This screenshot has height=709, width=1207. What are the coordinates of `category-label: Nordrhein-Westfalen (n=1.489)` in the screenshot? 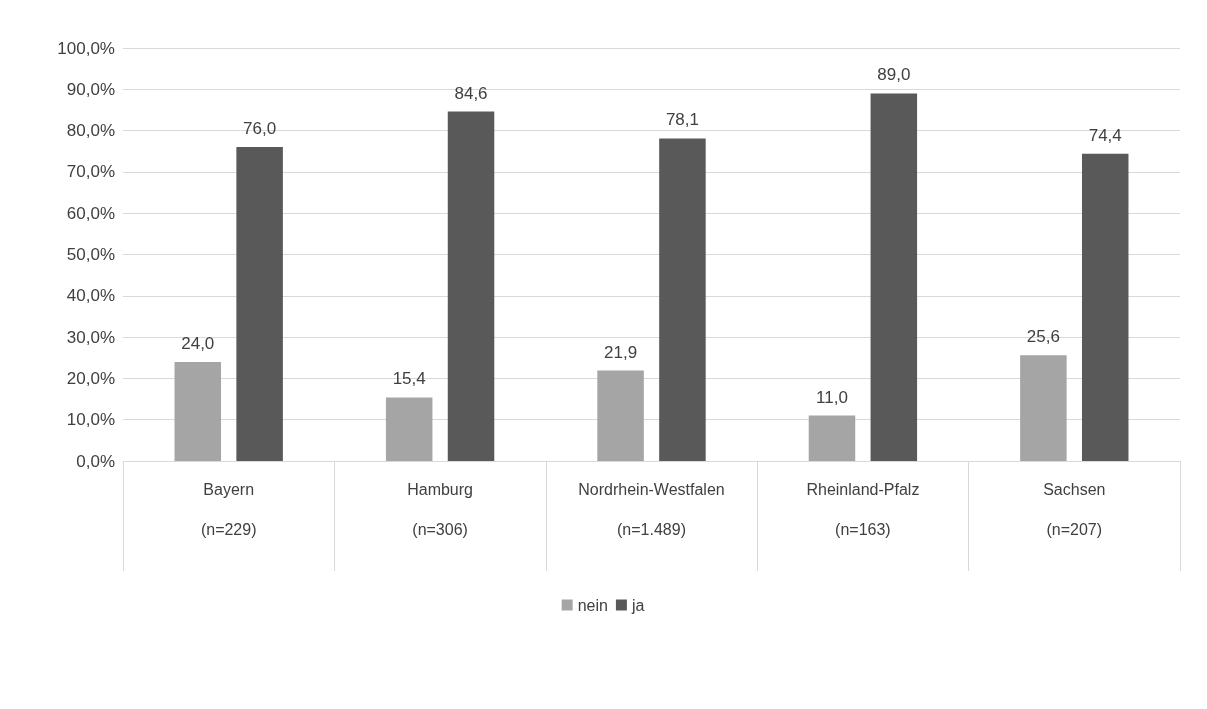 It's located at (651, 509).